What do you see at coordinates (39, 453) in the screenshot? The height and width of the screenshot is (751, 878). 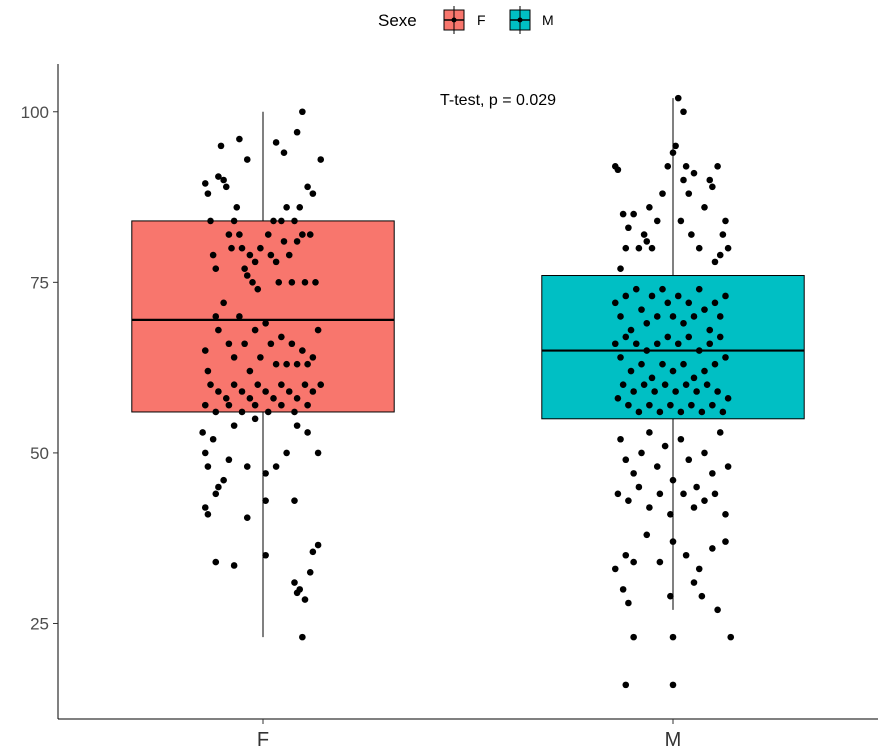 I see `y-tick-label: 50` at bounding box center [39, 453].